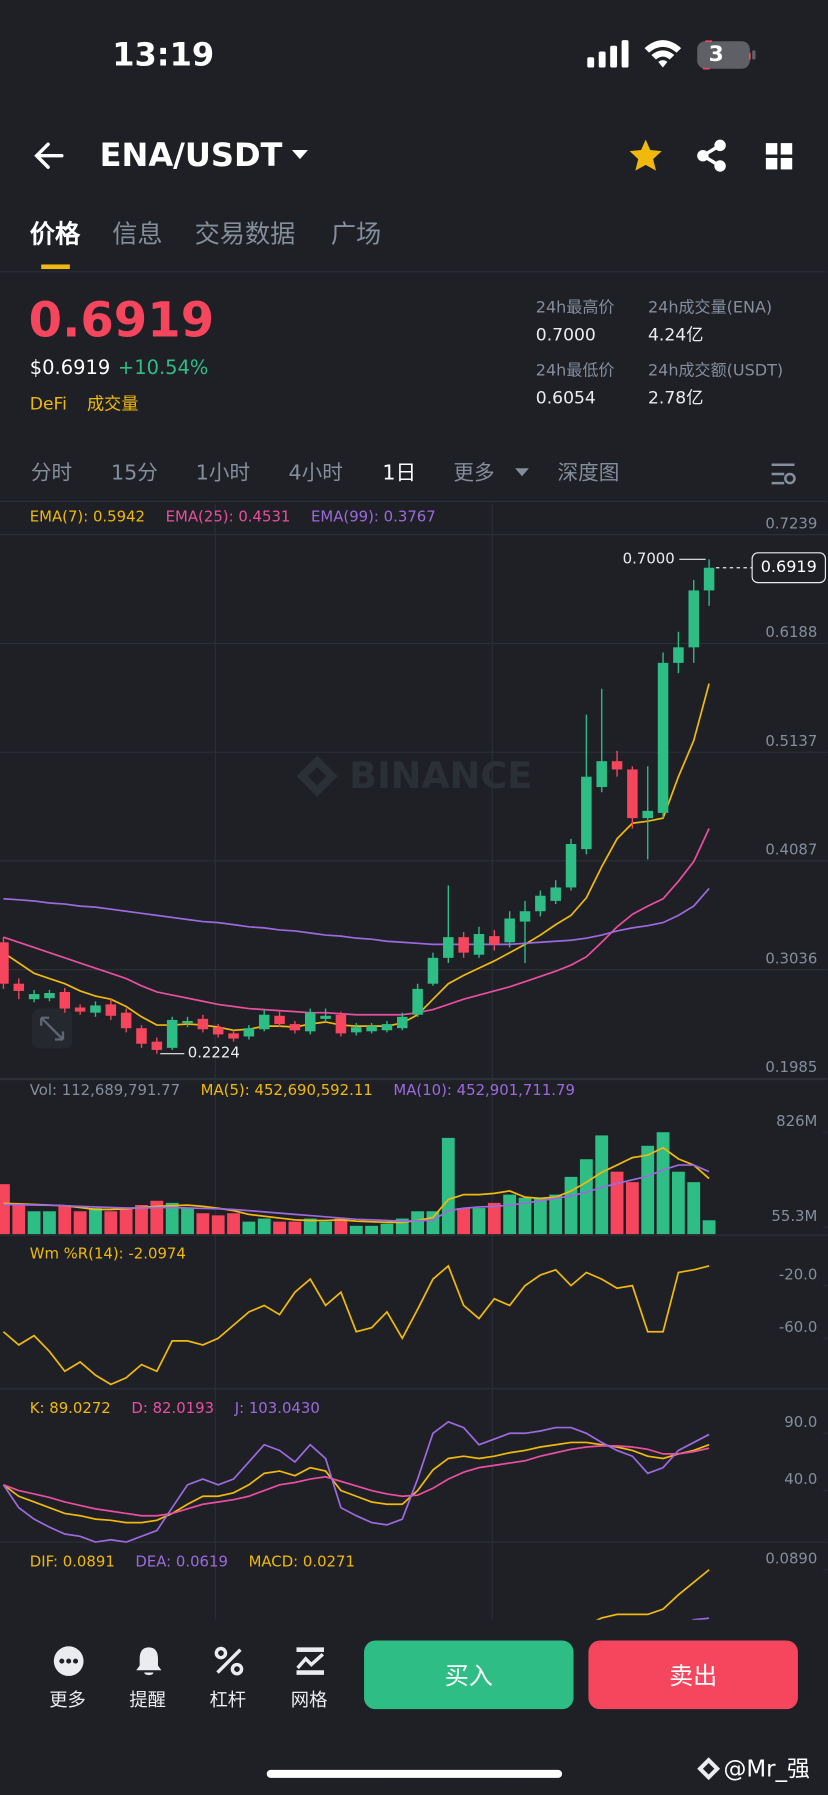 The image size is (828, 1795). I want to click on tab: 信息, so click(137, 235).